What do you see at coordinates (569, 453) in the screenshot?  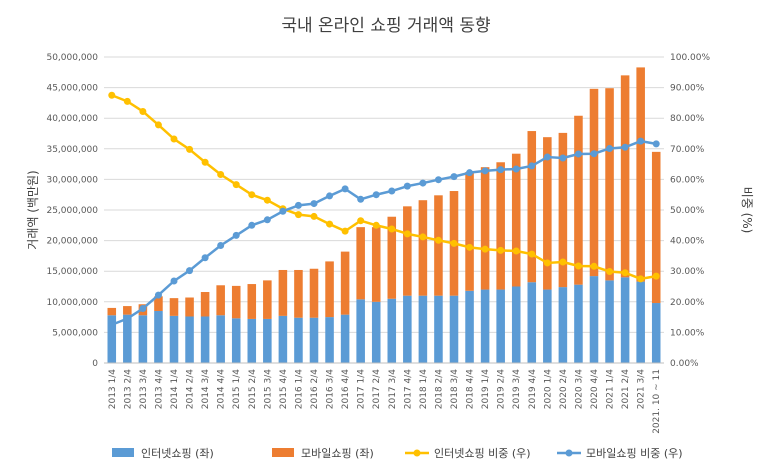 I see `legend-marker` at bounding box center [569, 453].